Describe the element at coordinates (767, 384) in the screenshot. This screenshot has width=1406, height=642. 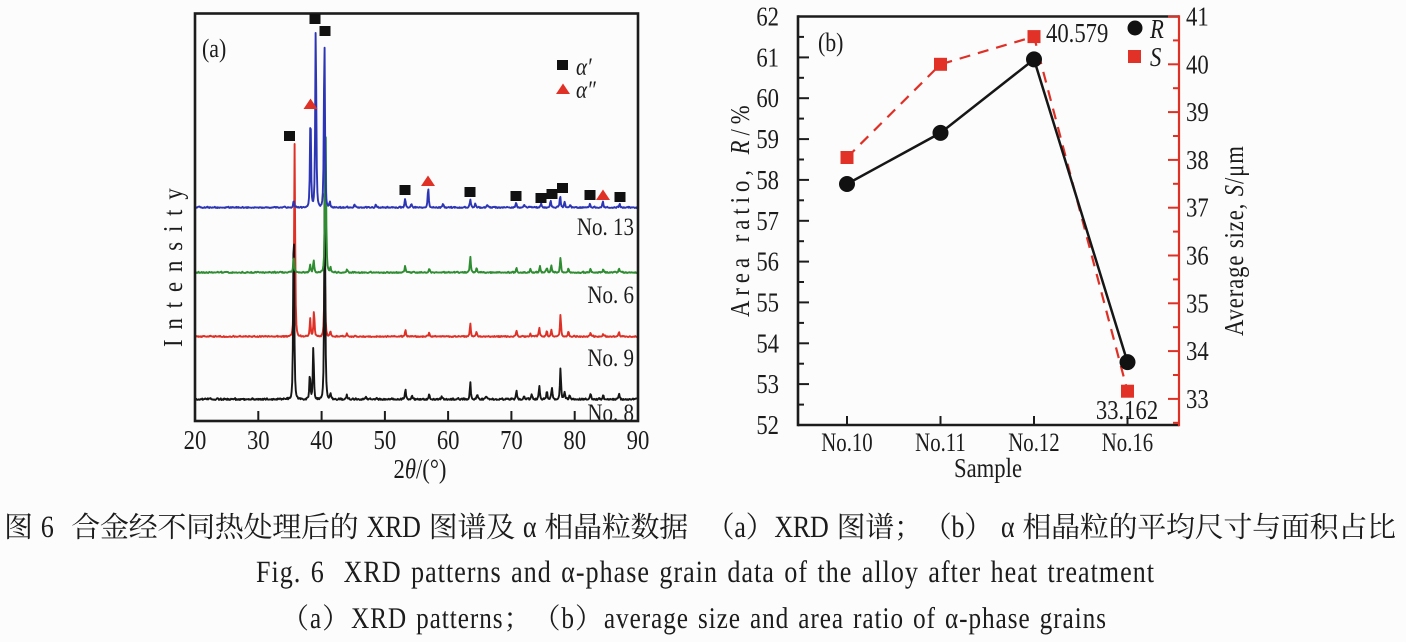
I see `svg-text: 53` at that location.